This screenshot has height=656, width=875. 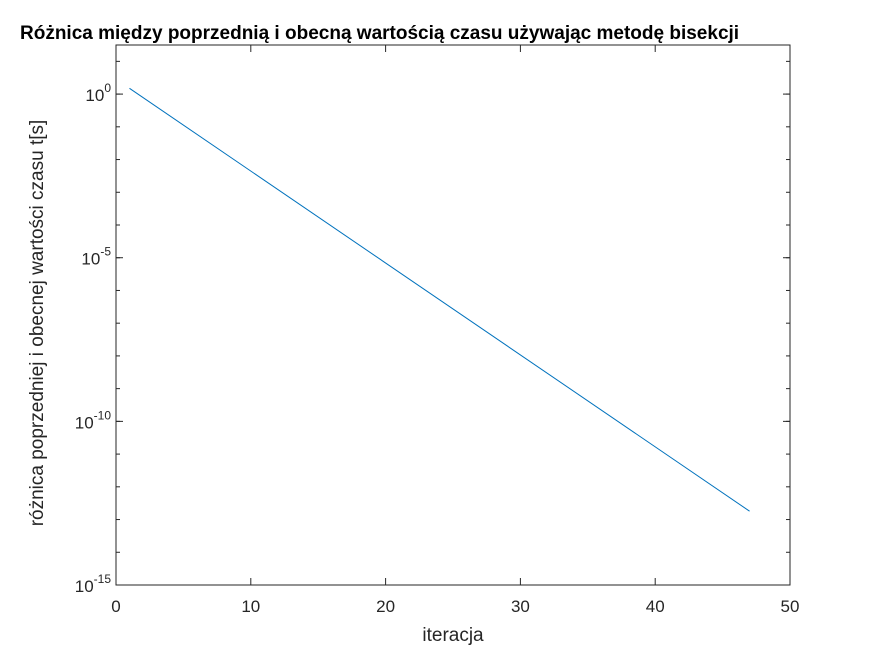 What do you see at coordinates (93, 584) in the screenshot?
I see `y-tick-label: 10⁻¹⁵` at bounding box center [93, 584].